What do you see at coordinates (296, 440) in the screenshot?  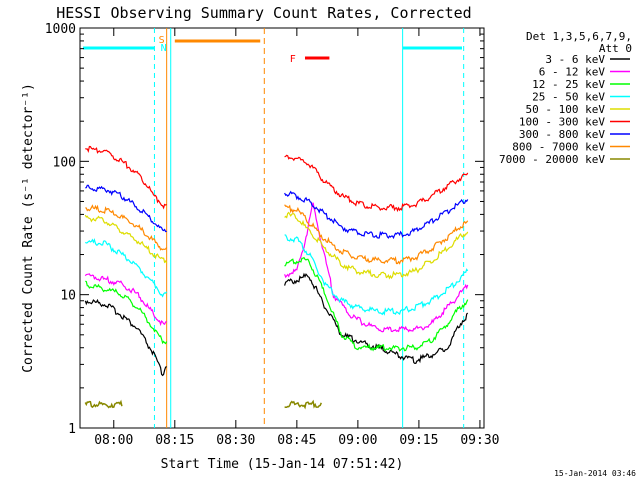 I see `x-tick-label: 08:45` at bounding box center [296, 440].